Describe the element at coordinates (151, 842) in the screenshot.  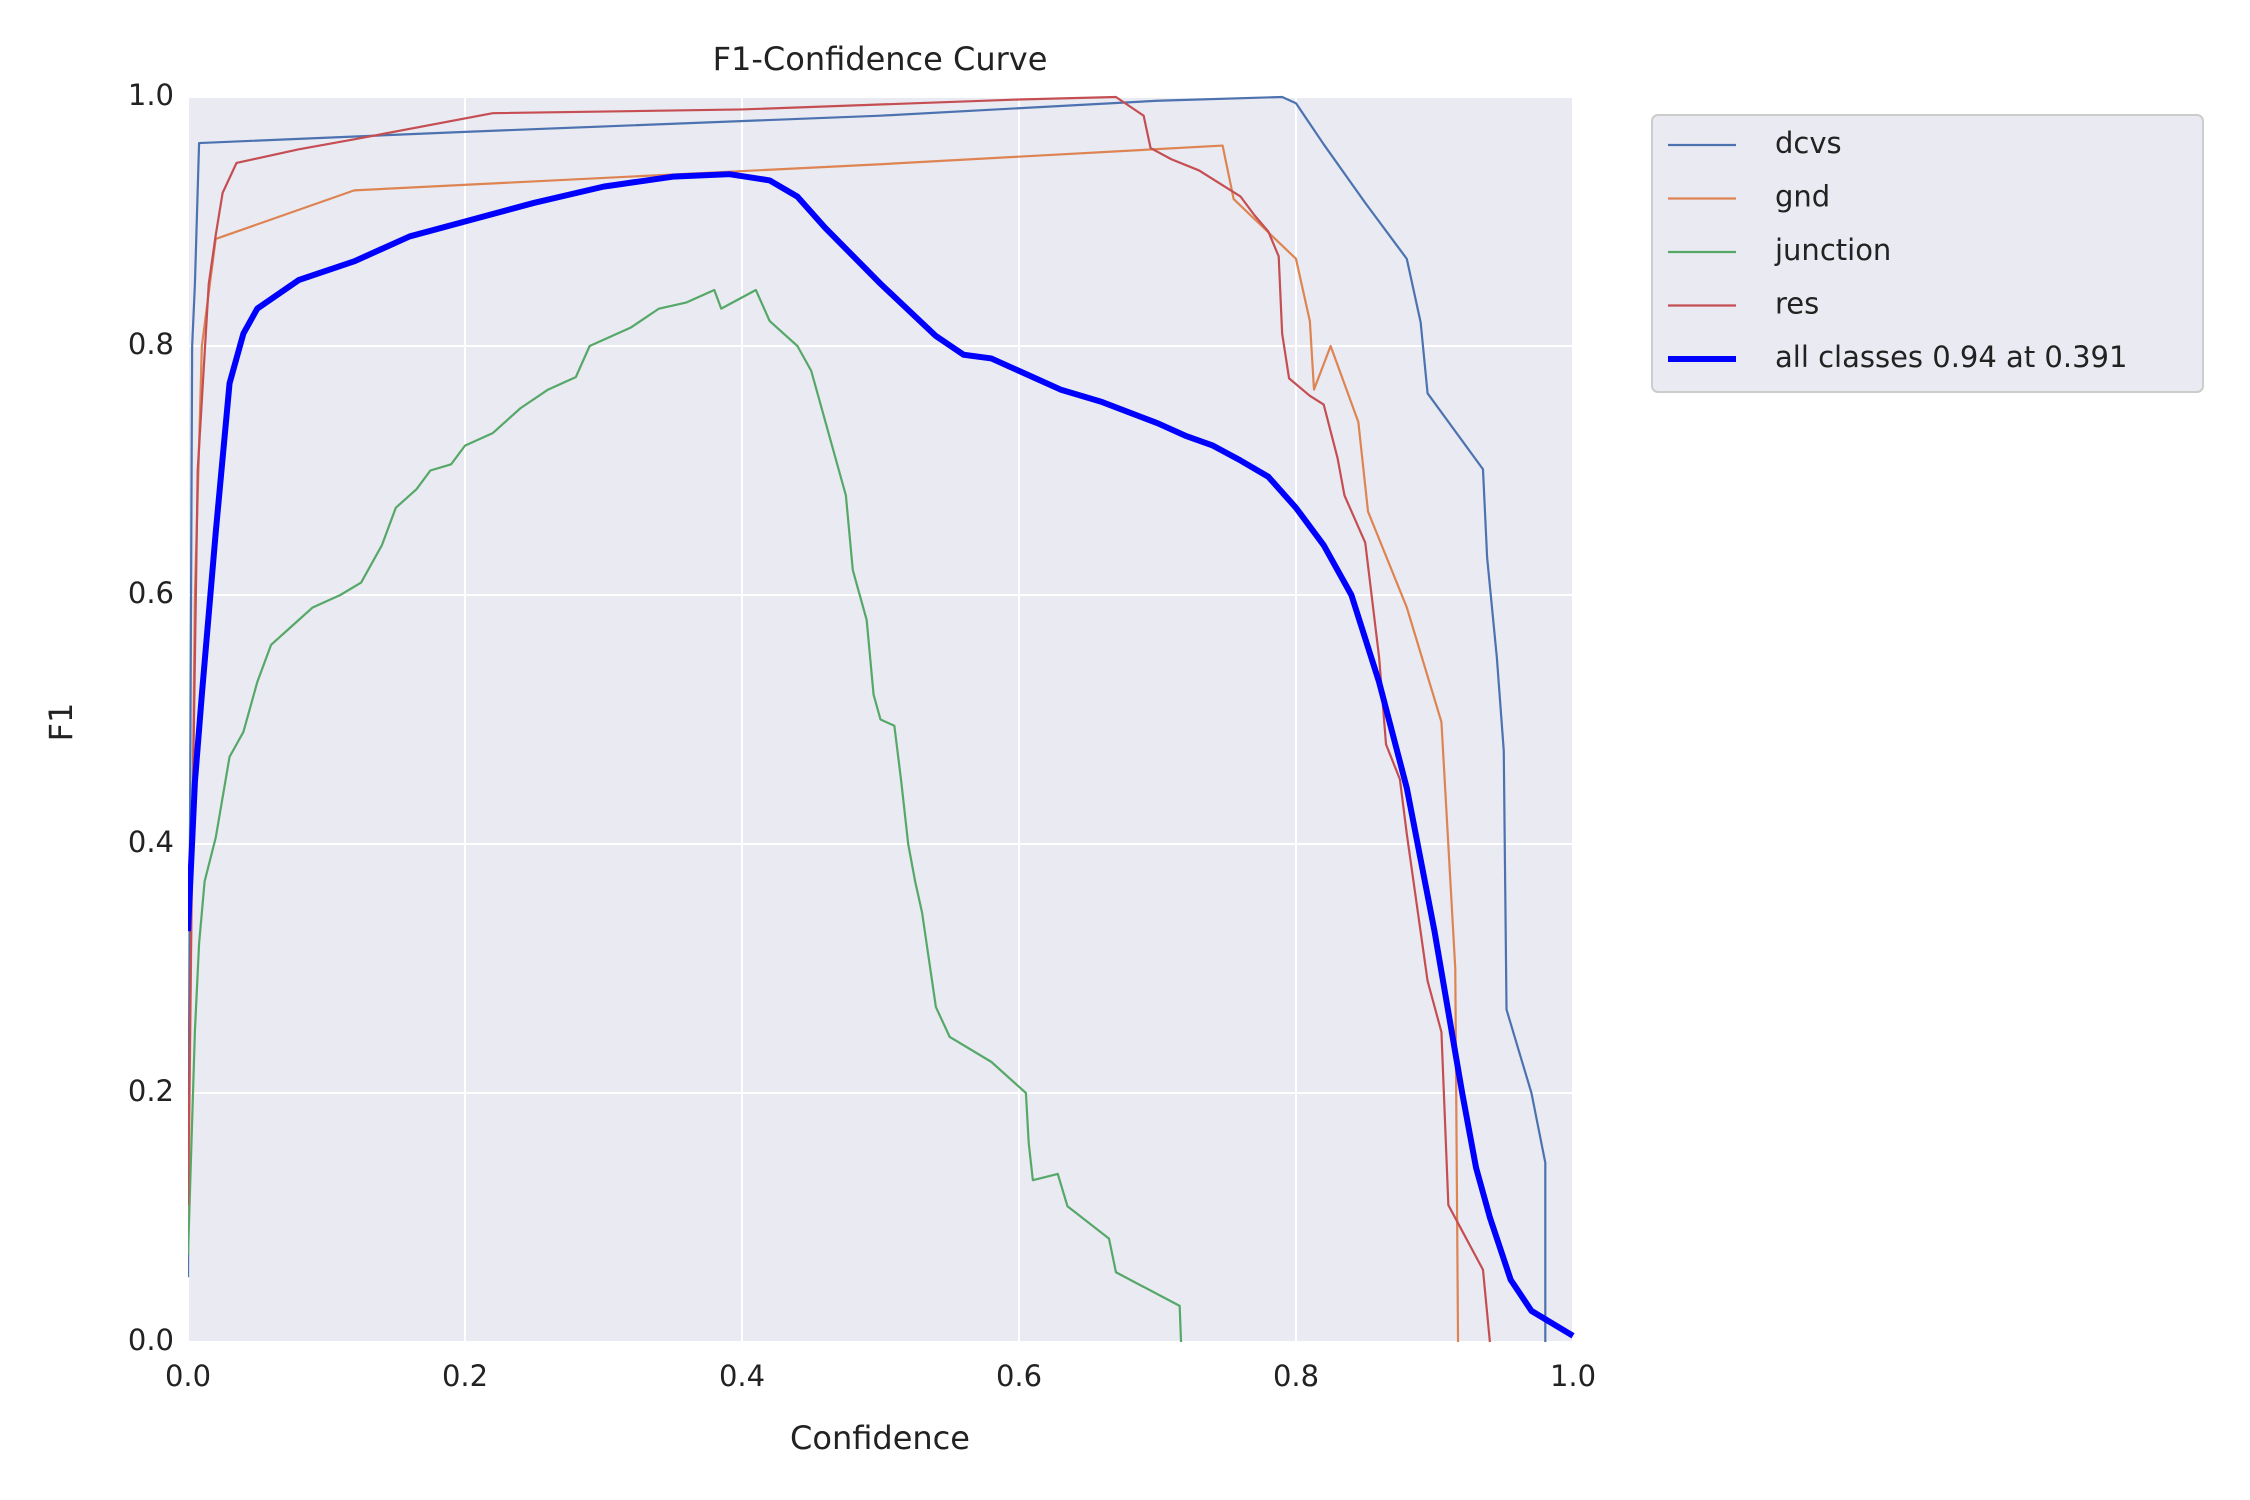
I see `y-tick-label: 0.4` at that location.